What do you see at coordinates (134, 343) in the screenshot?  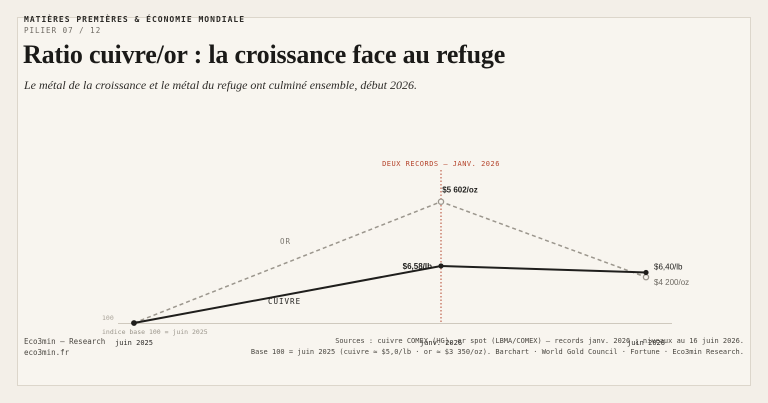 I see `x-tick-label: juin 2025` at bounding box center [134, 343].